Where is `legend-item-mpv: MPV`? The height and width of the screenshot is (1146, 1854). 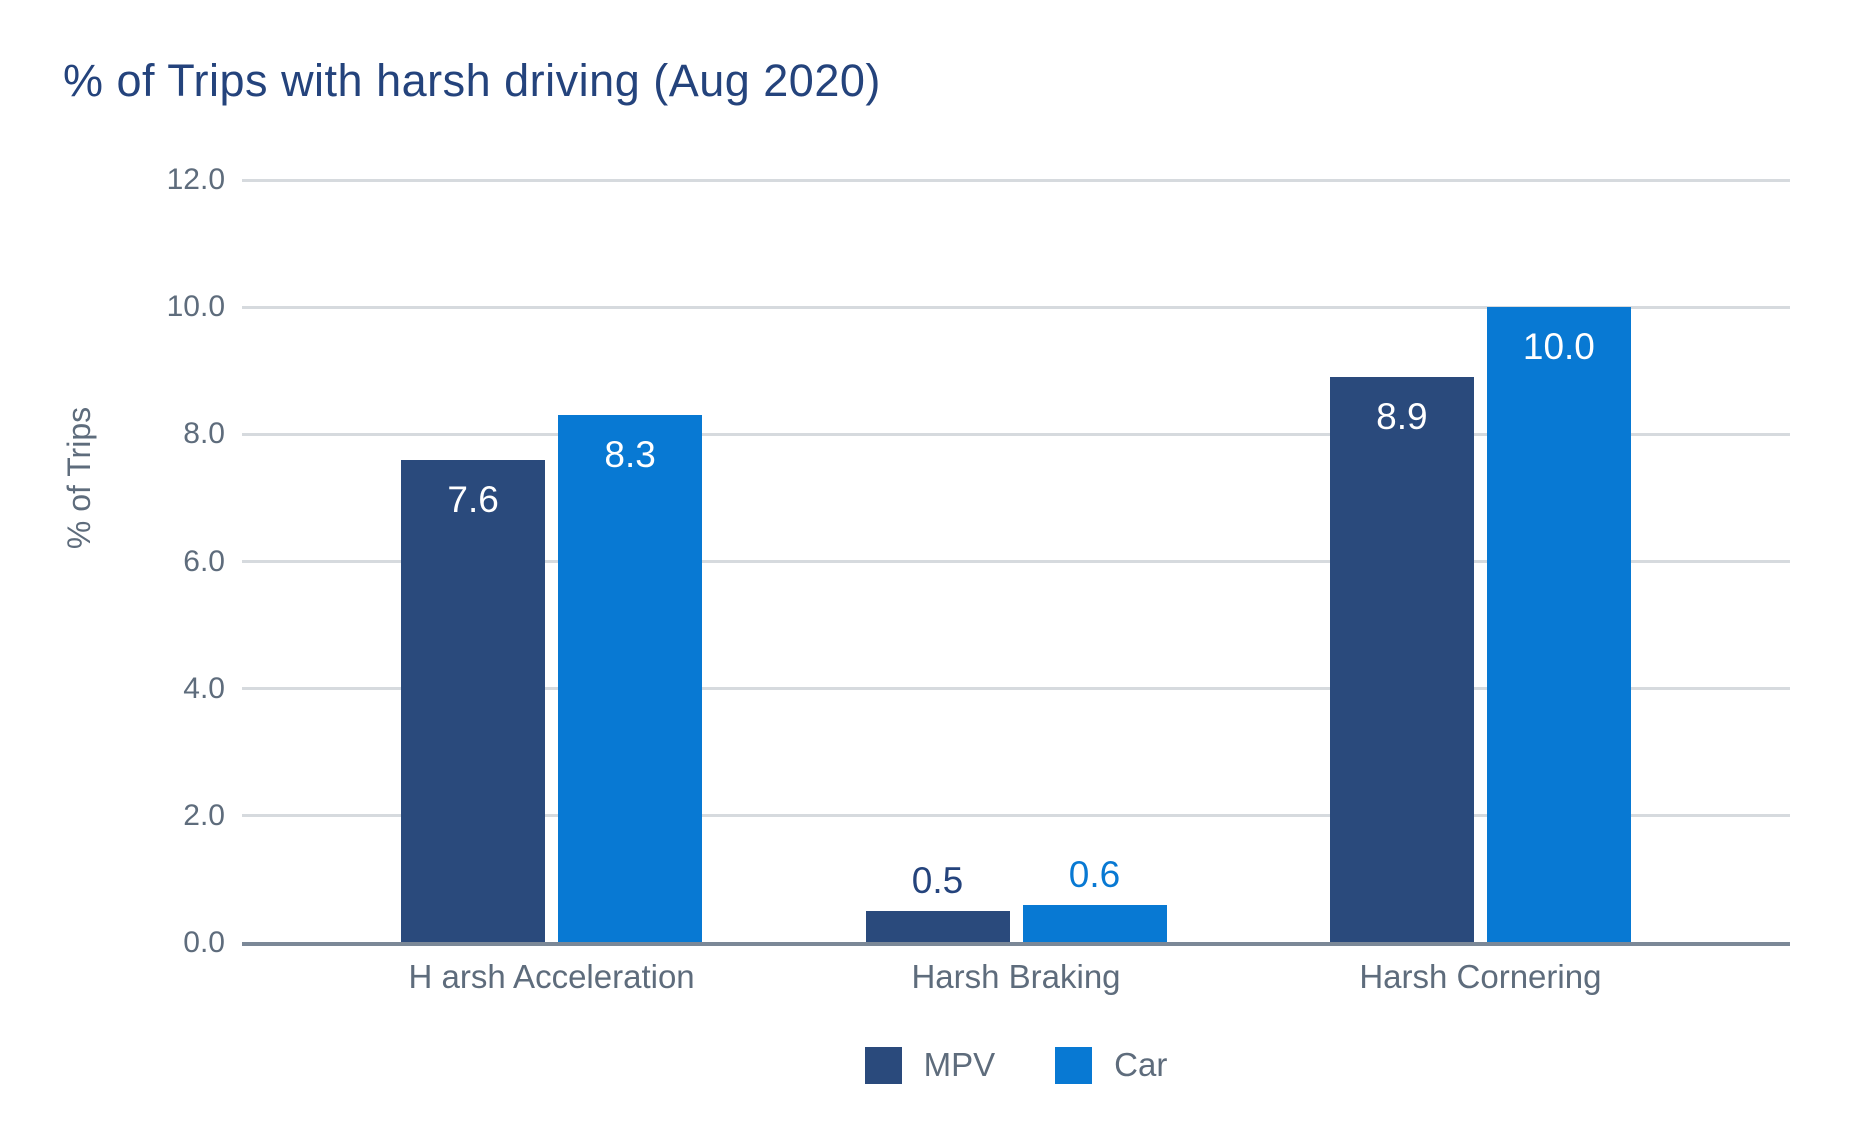 legend-item-mpv: MPV is located at coordinates (930, 1065).